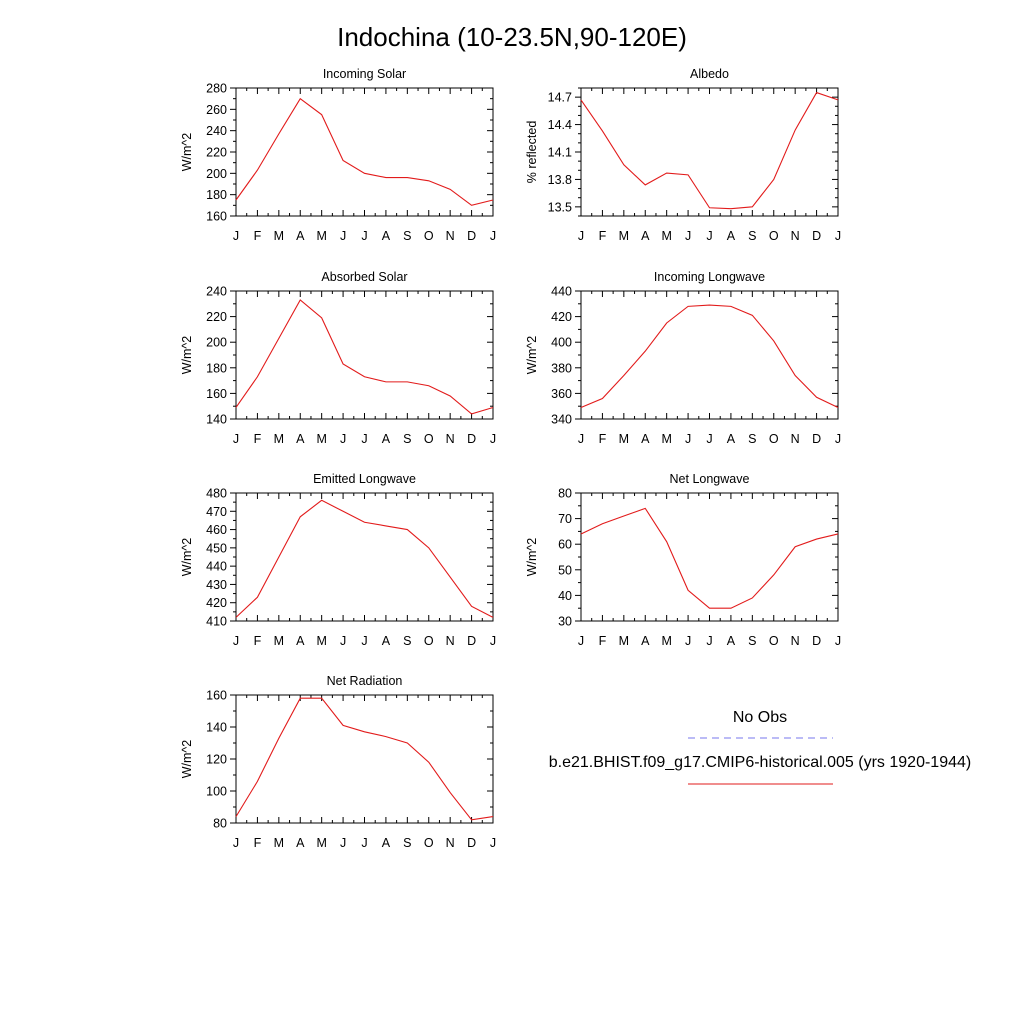  Describe the element at coordinates (216, 174) in the screenshot. I see `y-tick-label: 200` at that location.